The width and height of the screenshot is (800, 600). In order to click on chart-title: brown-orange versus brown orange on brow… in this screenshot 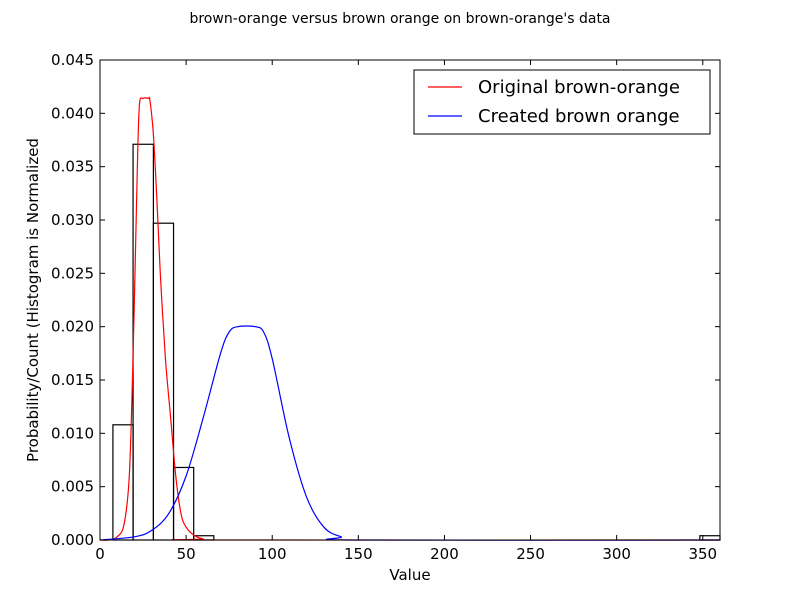, I will do `click(399, 19)`.